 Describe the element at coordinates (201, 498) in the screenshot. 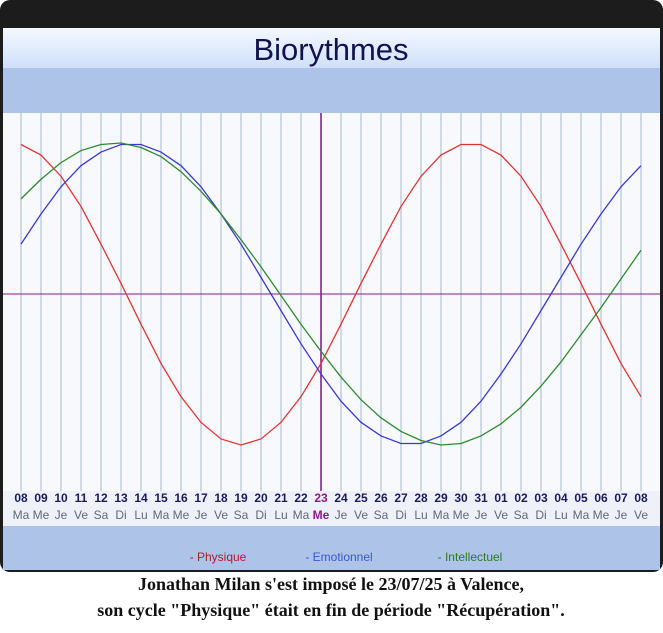

I see `x-tick-label: 17` at that location.